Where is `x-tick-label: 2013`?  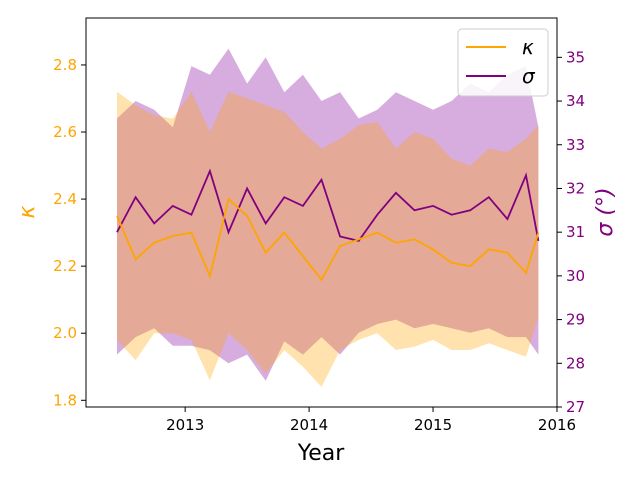
x-tick-label: 2013 is located at coordinates (185, 425).